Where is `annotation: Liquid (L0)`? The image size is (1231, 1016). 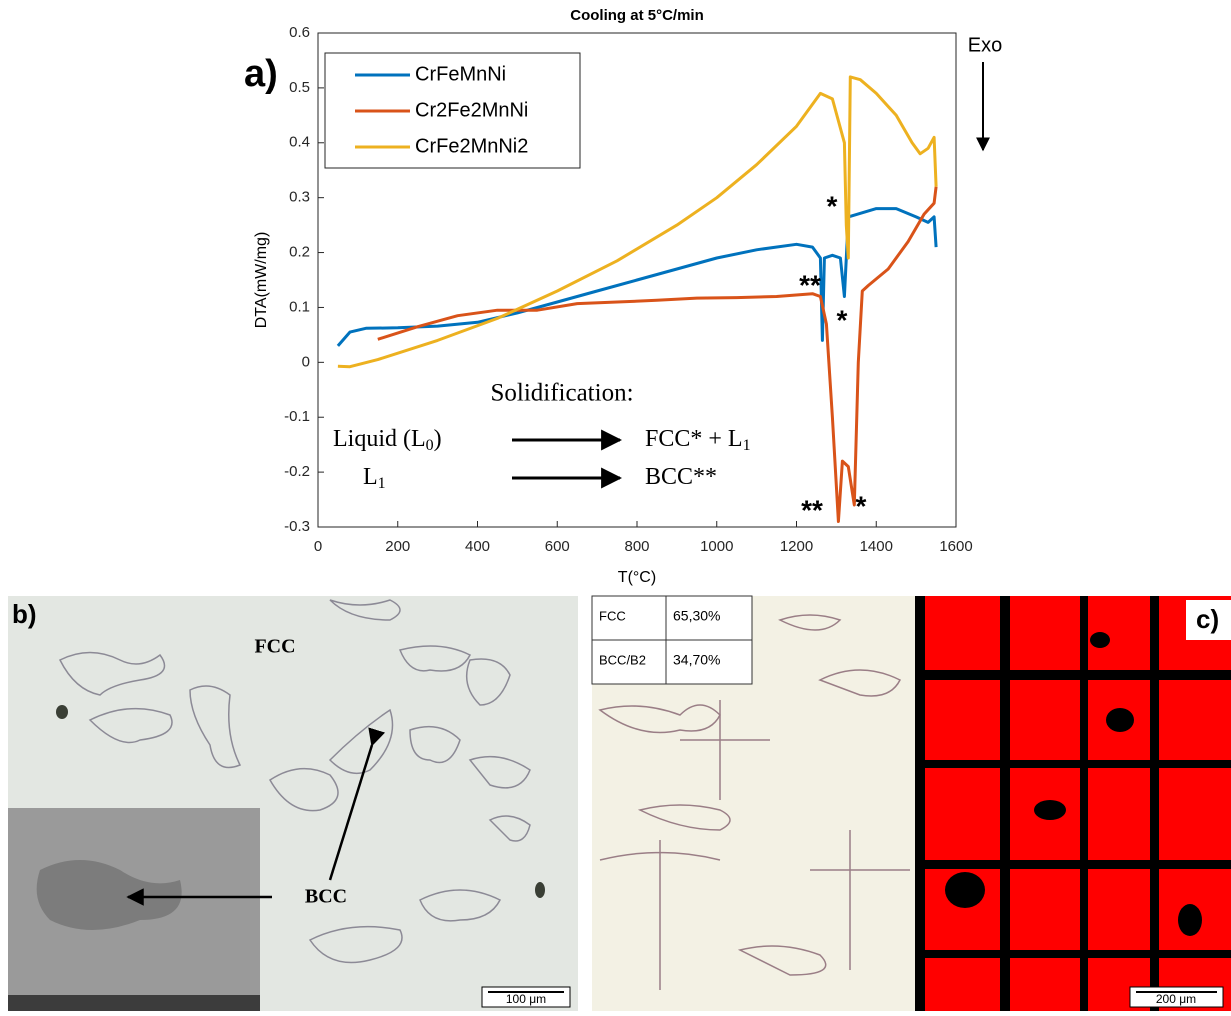
annotation: Liquid (L0) is located at coordinates (387, 440).